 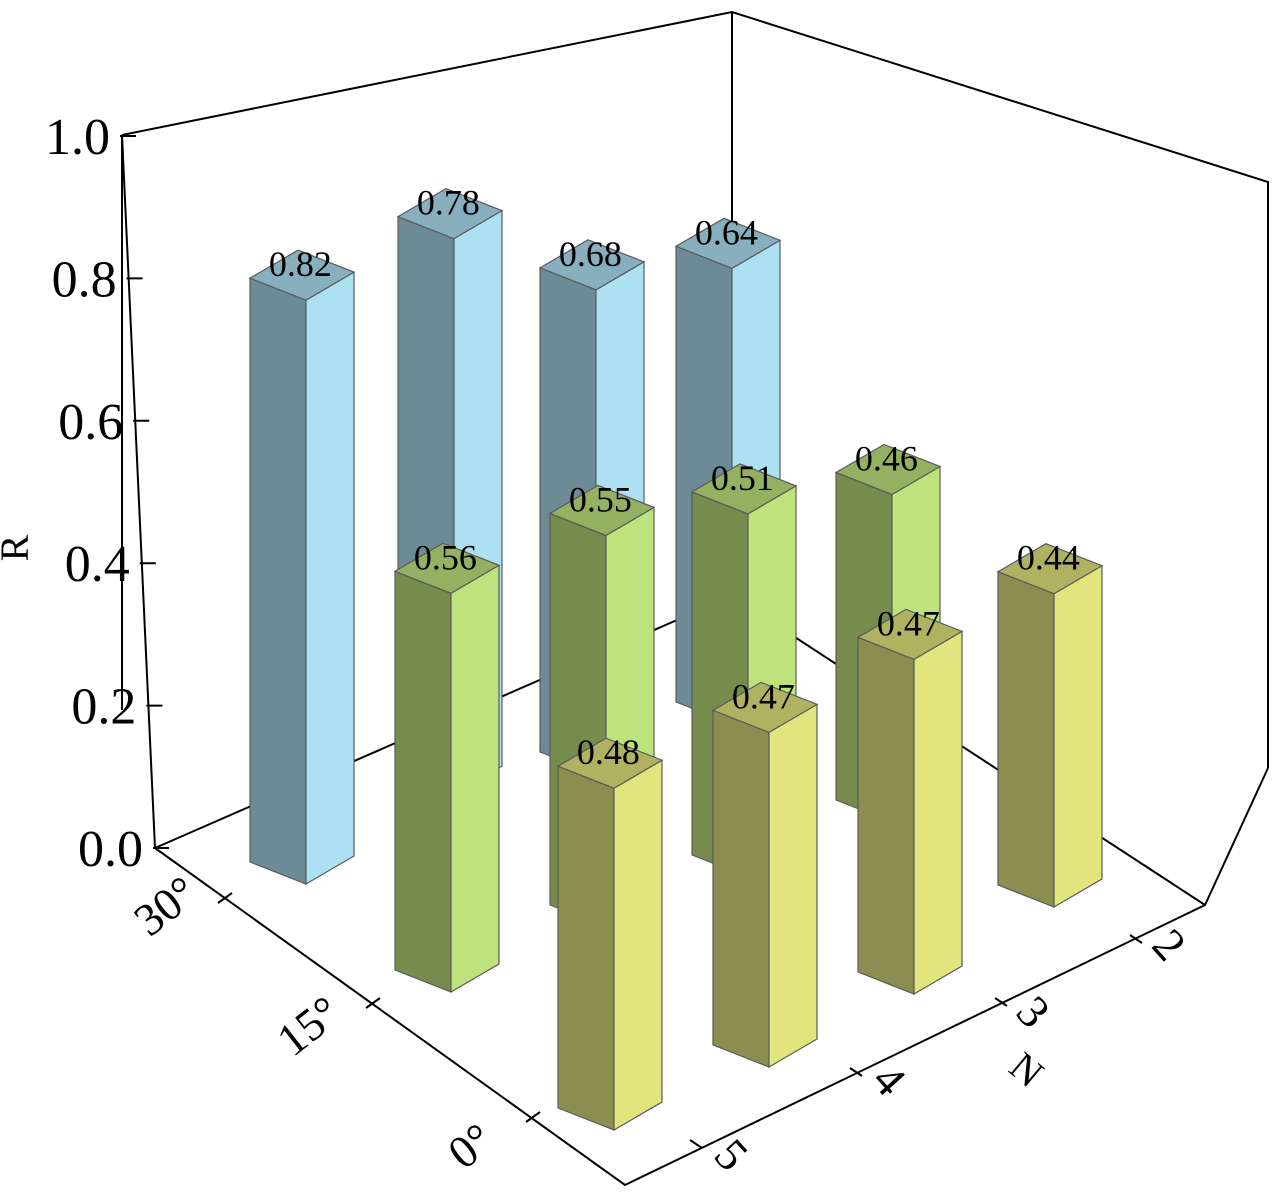 What do you see at coordinates (90, 422) in the screenshot?
I see `y-tick-label: 0.6` at bounding box center [90, 422].